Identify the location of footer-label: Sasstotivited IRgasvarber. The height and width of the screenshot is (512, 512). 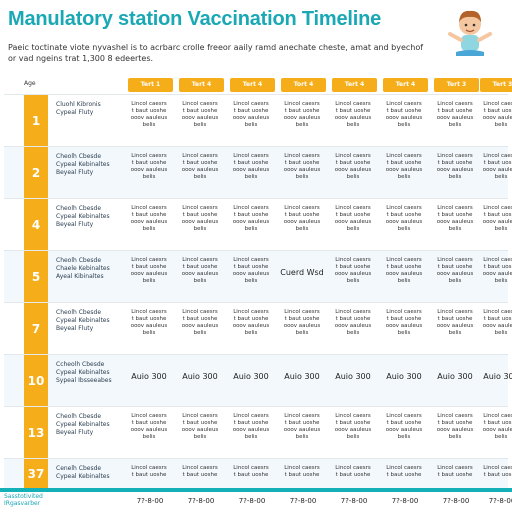
(23, 500).